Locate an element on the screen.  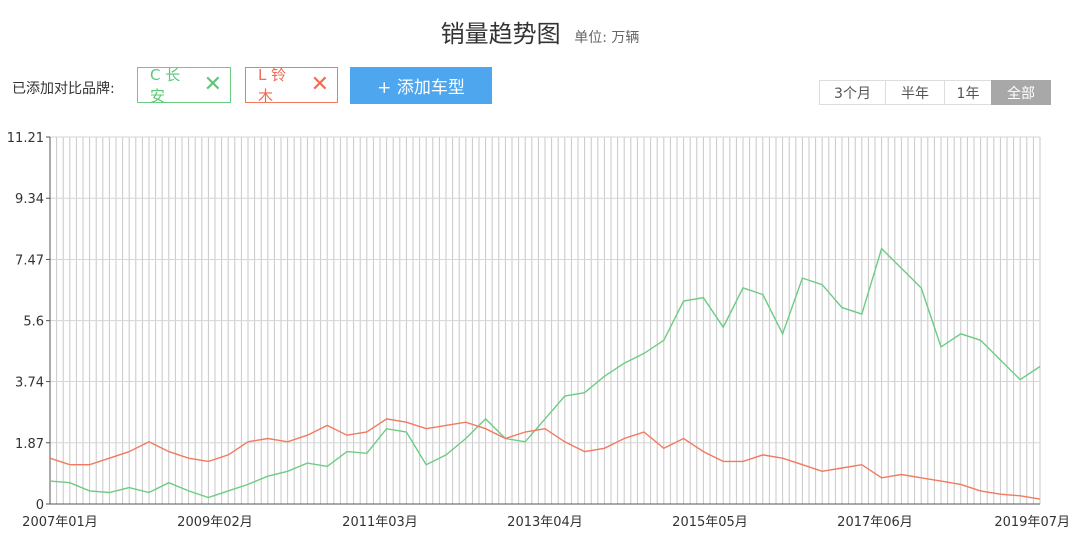
x-tick-label: 2013年04月 is located at coordinates (545, 522).